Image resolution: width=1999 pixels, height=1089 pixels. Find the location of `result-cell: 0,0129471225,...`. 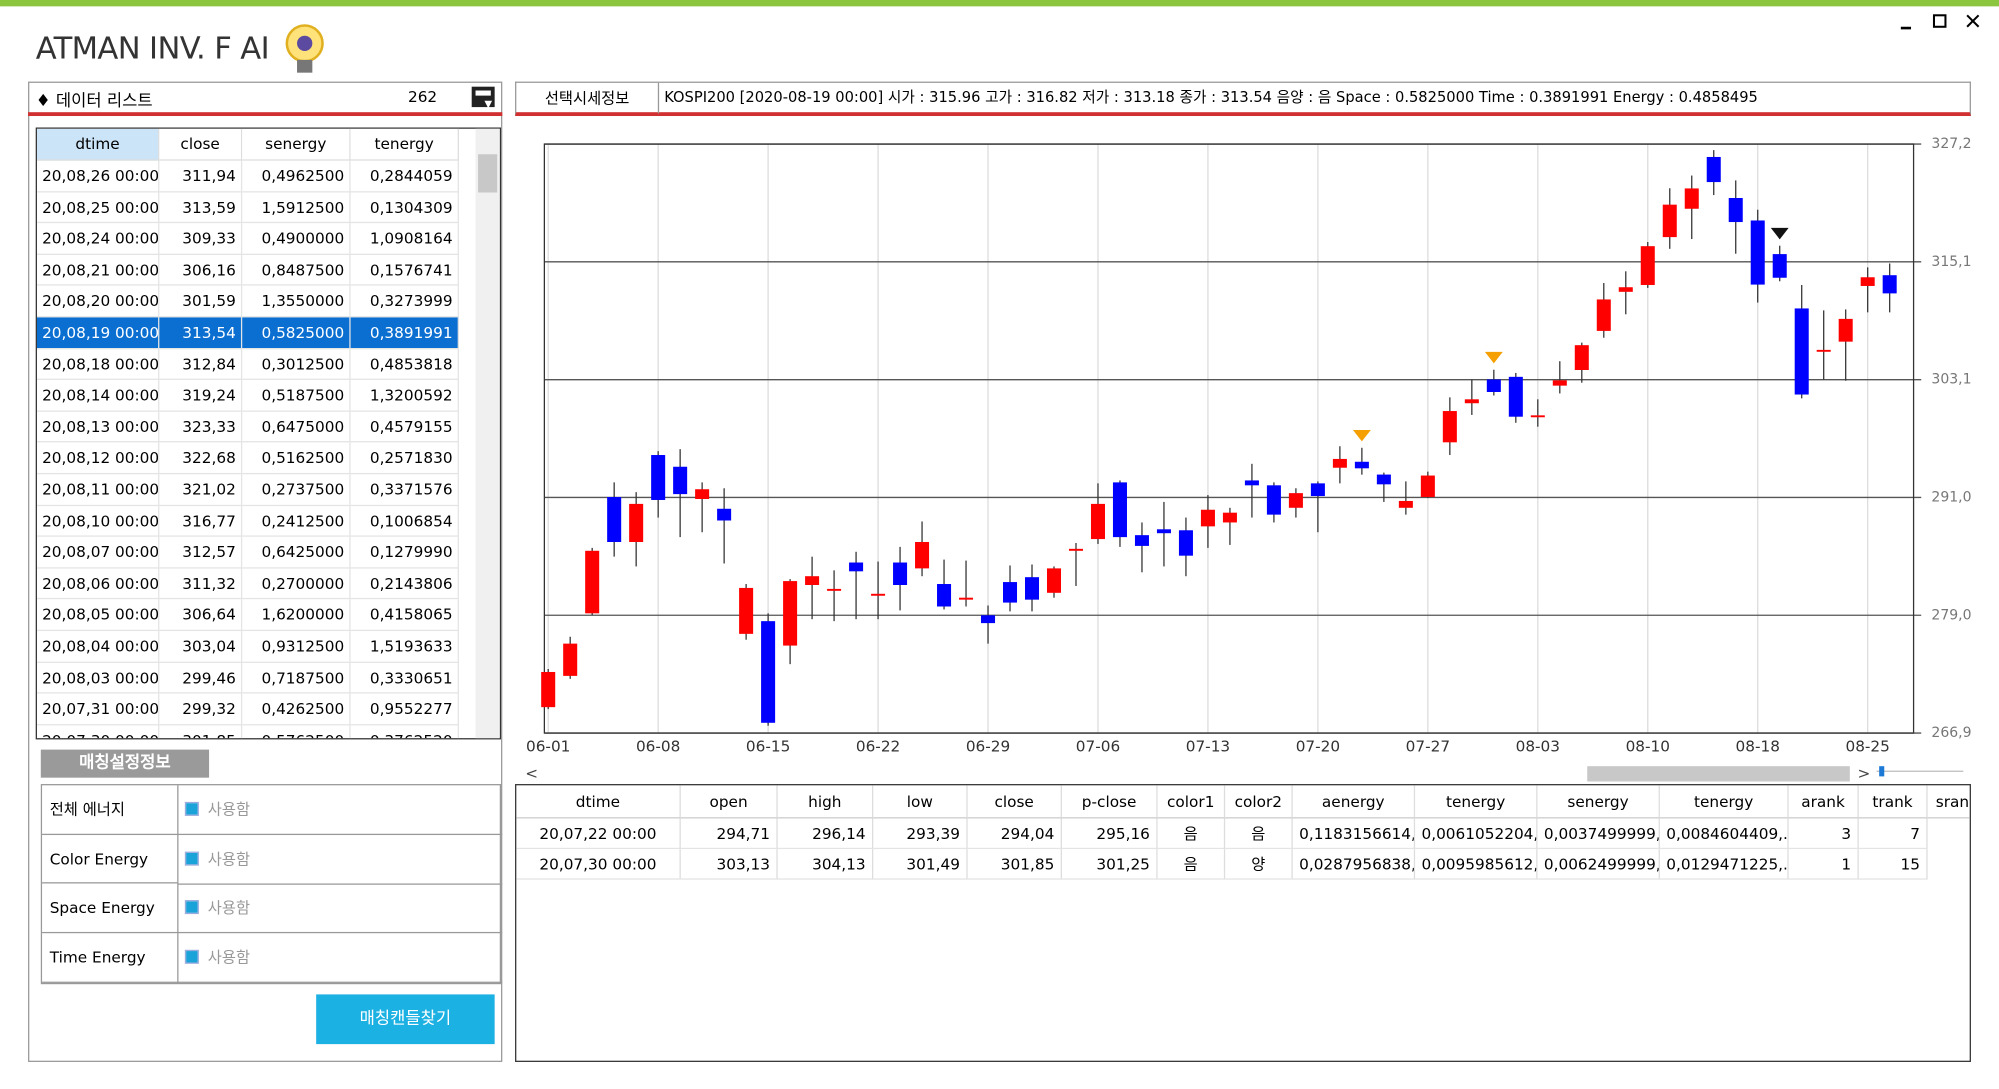

result-cell: 0,0129471225,... is located at coordinates (1724, 864).